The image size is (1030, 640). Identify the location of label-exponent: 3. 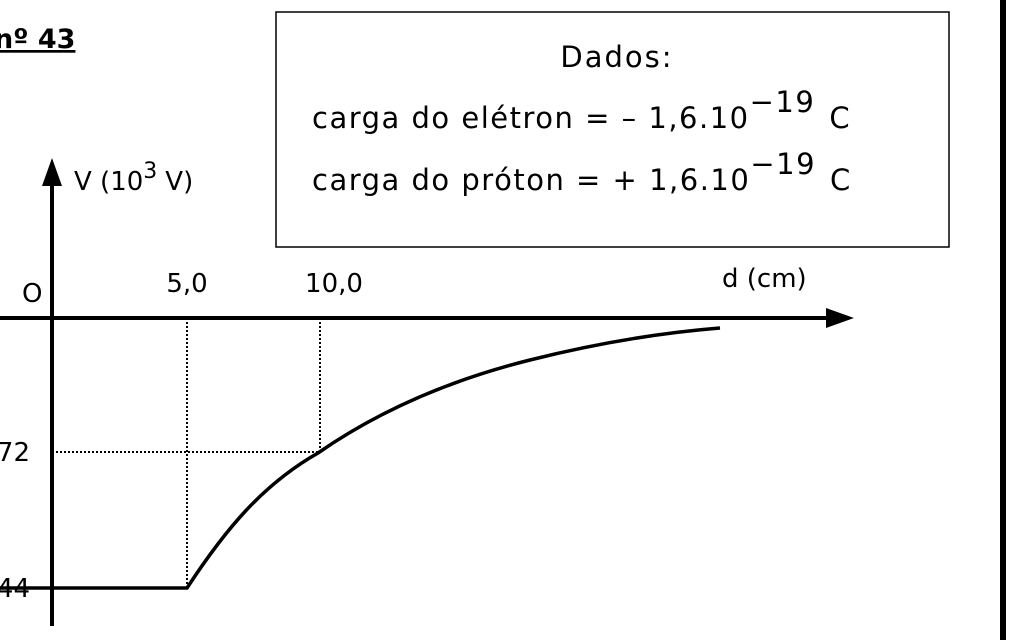
(150, 171).